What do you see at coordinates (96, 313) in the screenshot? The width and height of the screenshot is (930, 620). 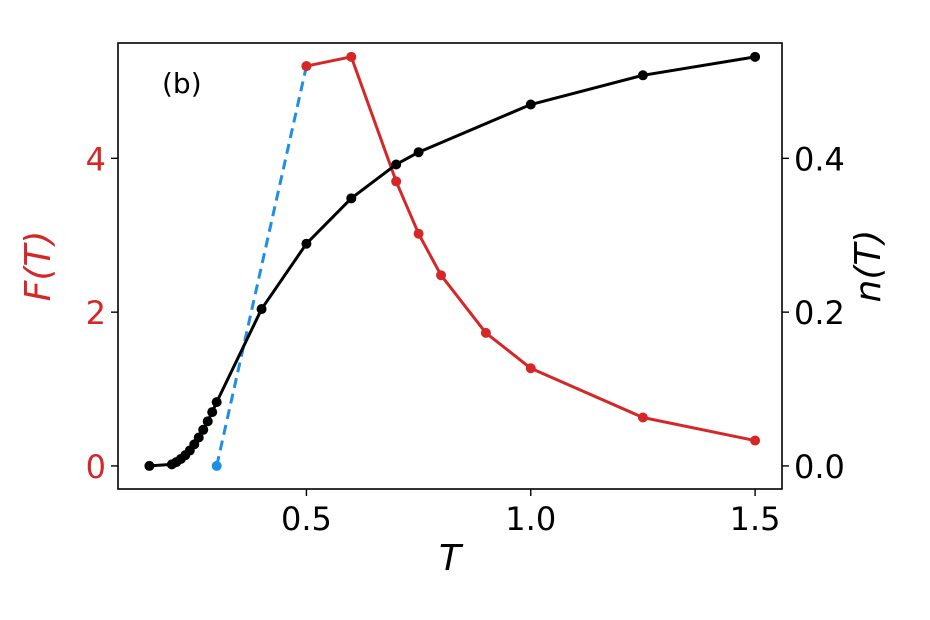 I see `left-y-tick-label: 2` at bounding box center [96, 313].